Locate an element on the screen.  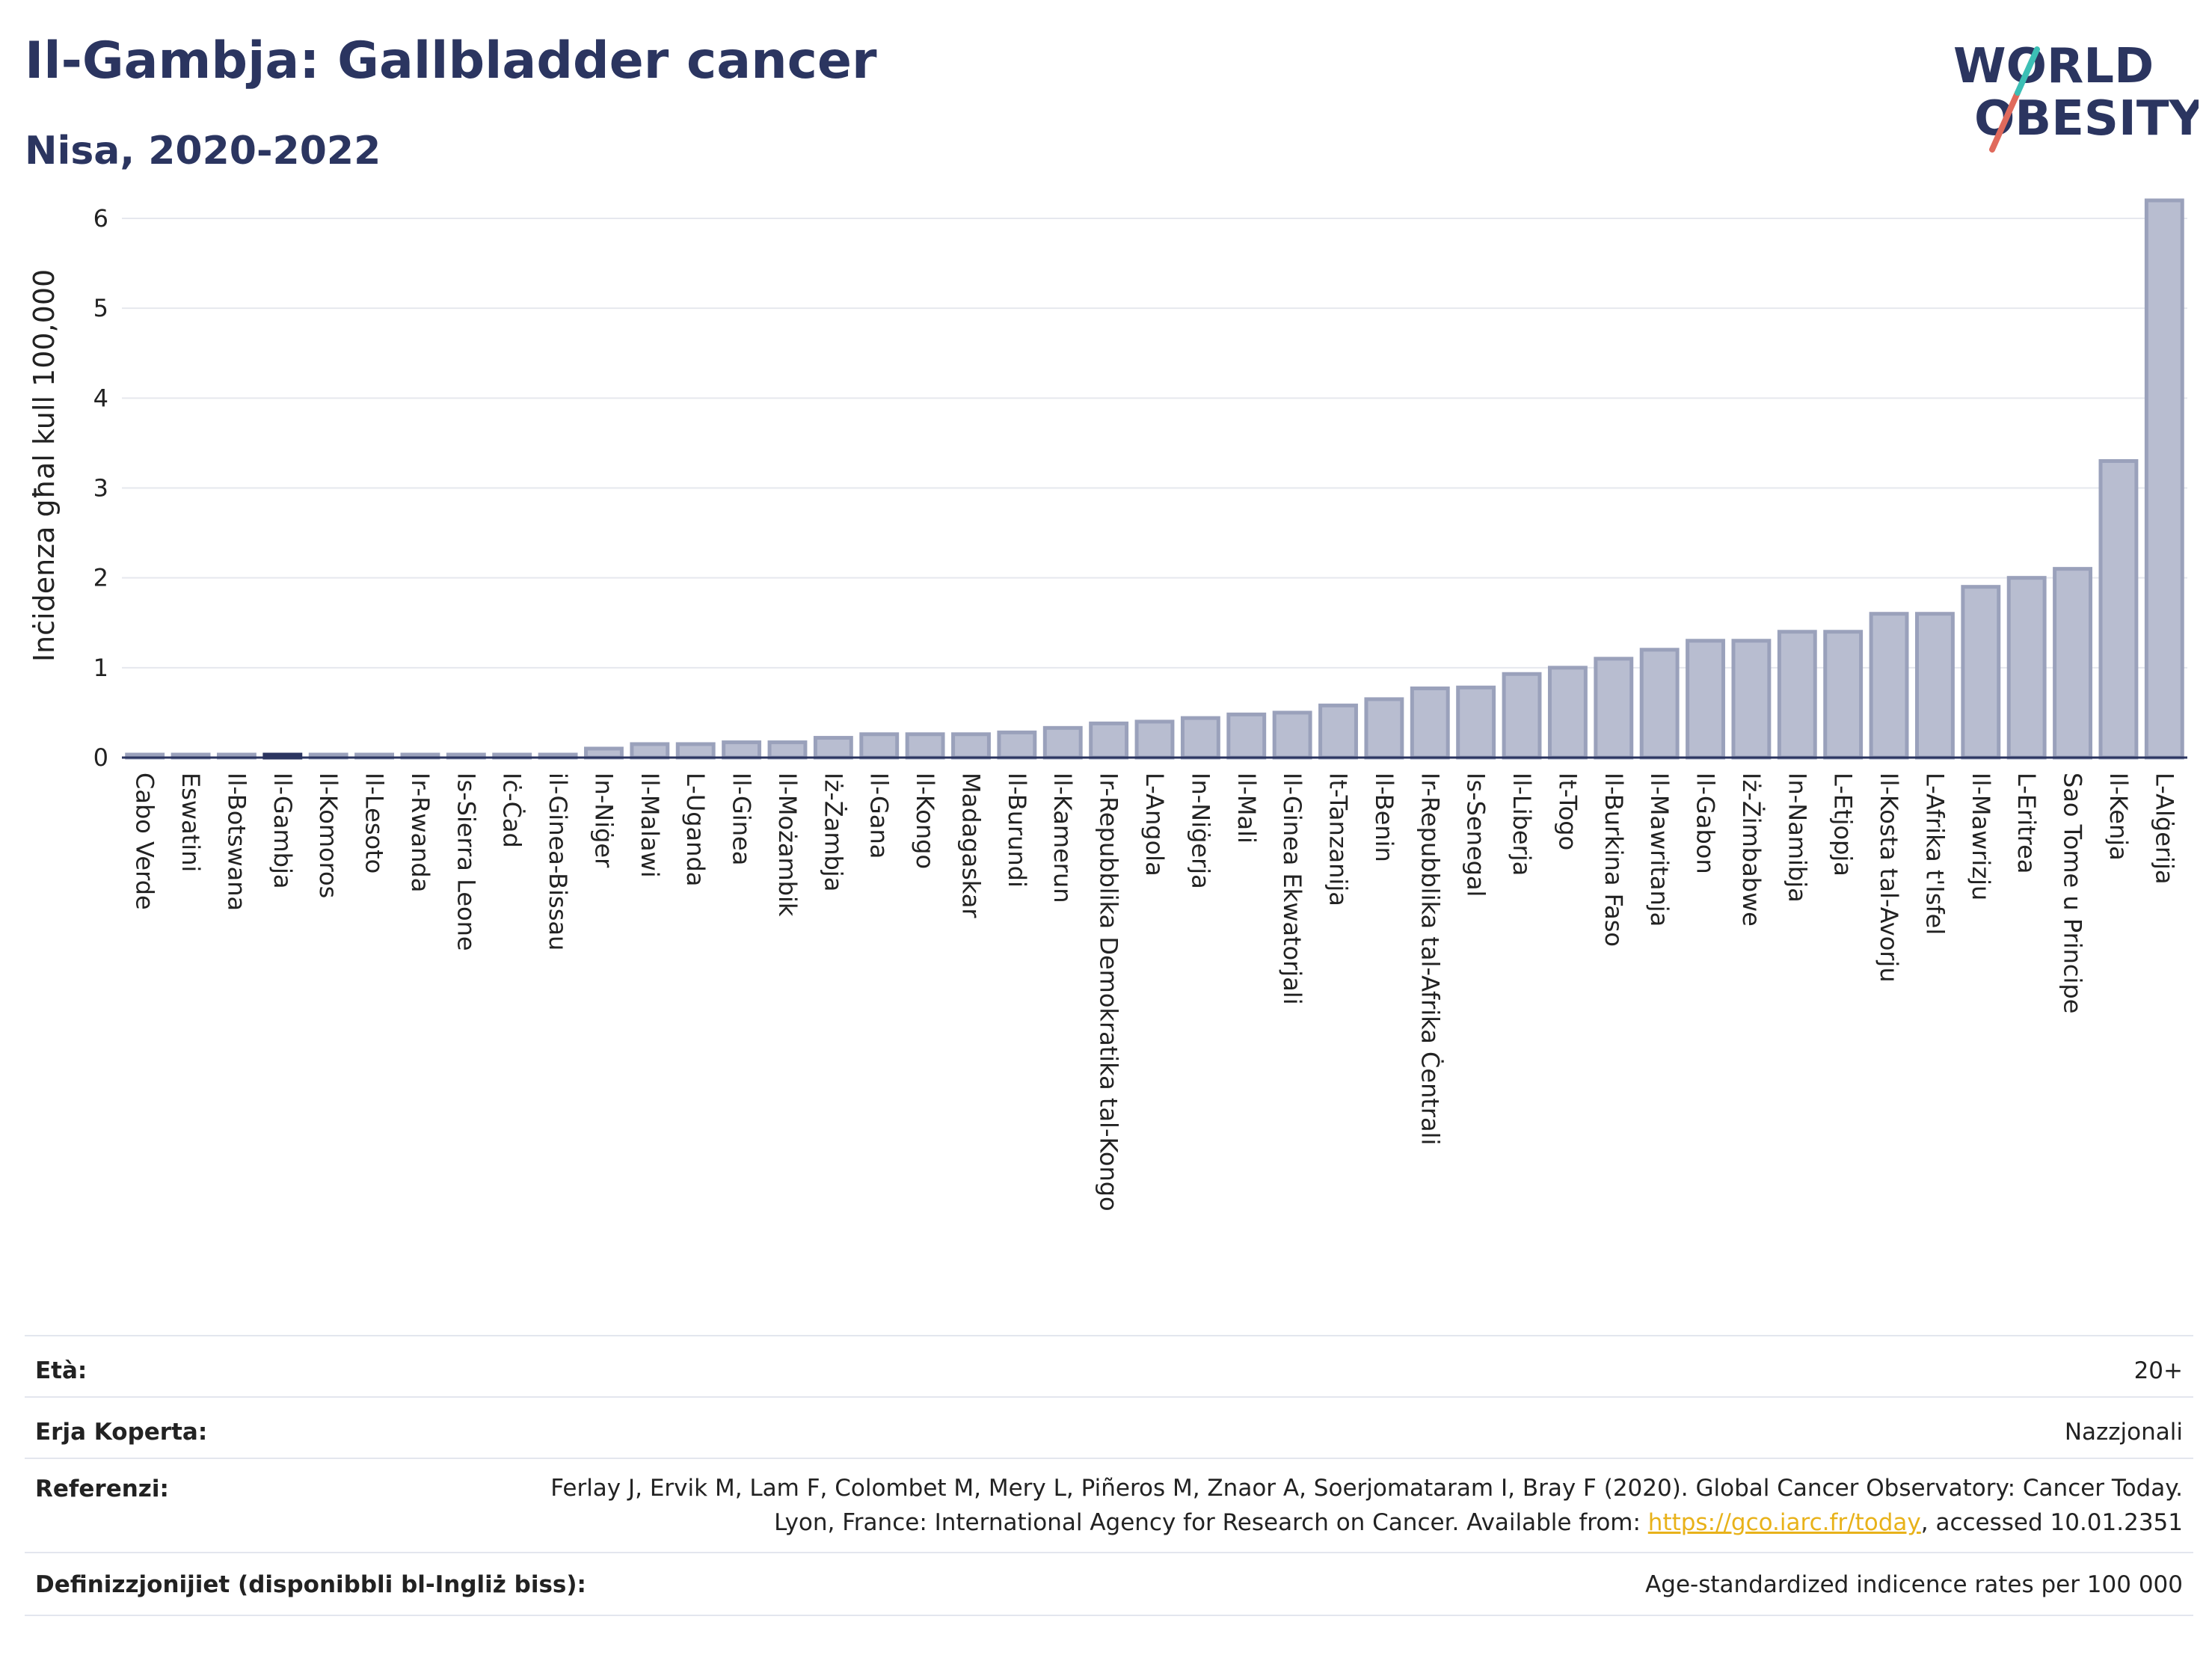
x-tick-label: L-Angola is located at coordinates (1154, 824).